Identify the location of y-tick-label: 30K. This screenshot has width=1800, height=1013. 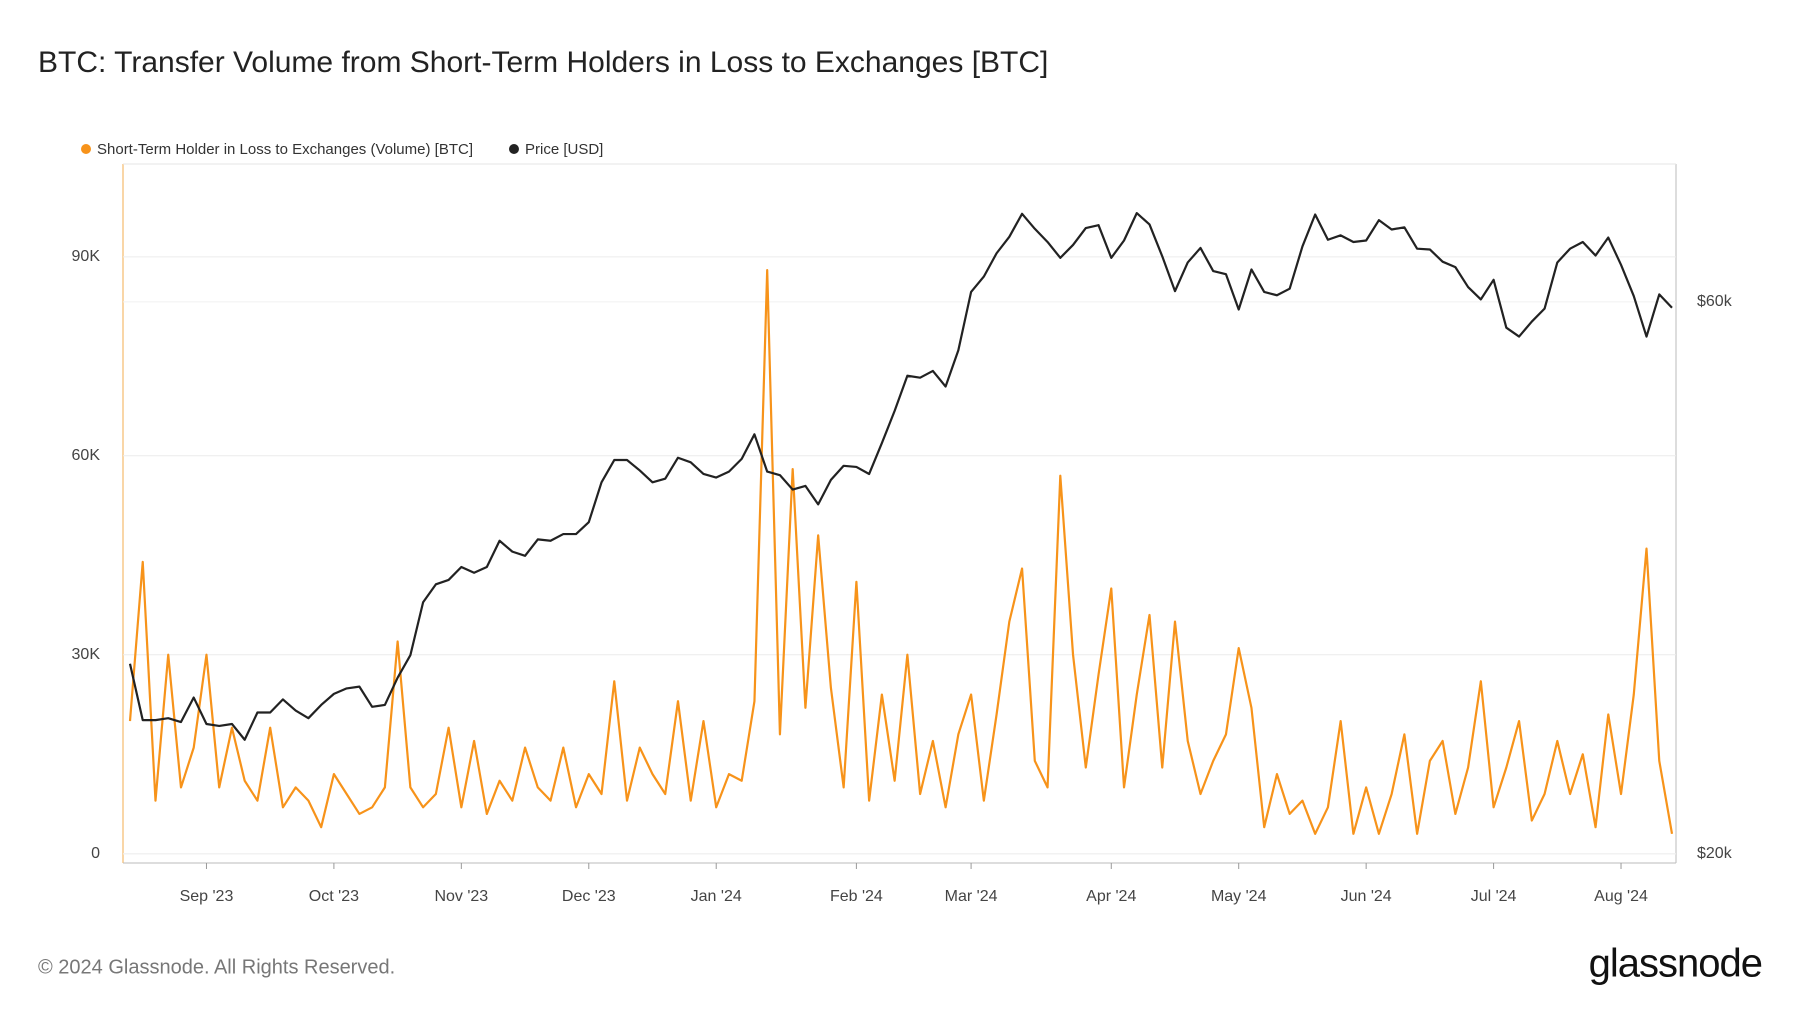
(86, 654).